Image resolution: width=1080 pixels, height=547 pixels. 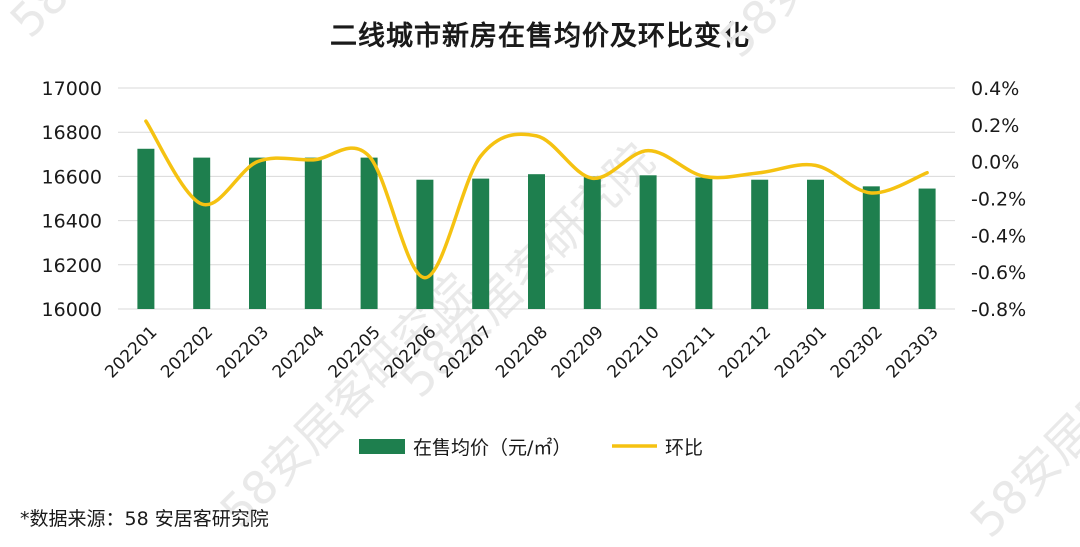 What do you see at coordinates (998, 310) in the screenshot?
I see `y-right-tick-label: -0.8%` at bounding box center [998, 310].